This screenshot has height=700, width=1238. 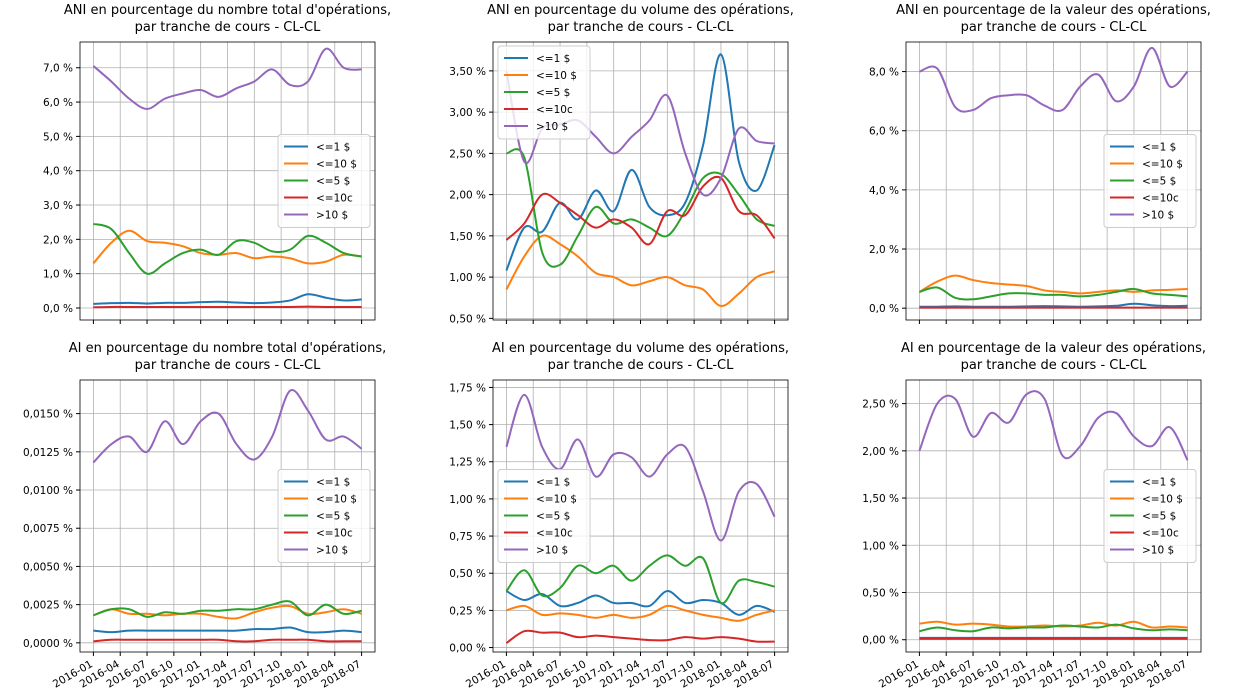 I want to click on y-tick-label: 6,0 %, so click(x=884, y=132).